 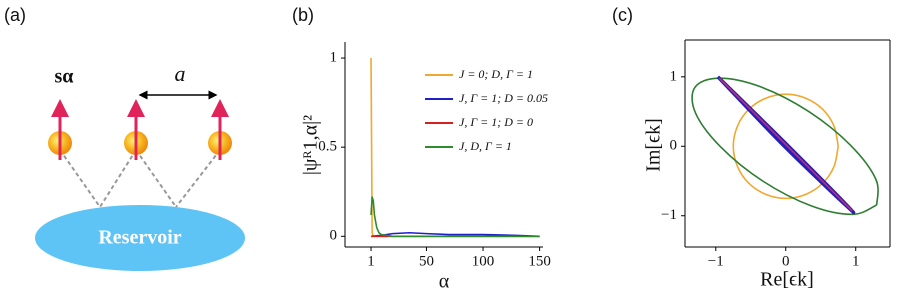 What do you see at coordinates (180, 73) in the screenshot?
I see `spacing-label: a` at bounding box center [180, 73].